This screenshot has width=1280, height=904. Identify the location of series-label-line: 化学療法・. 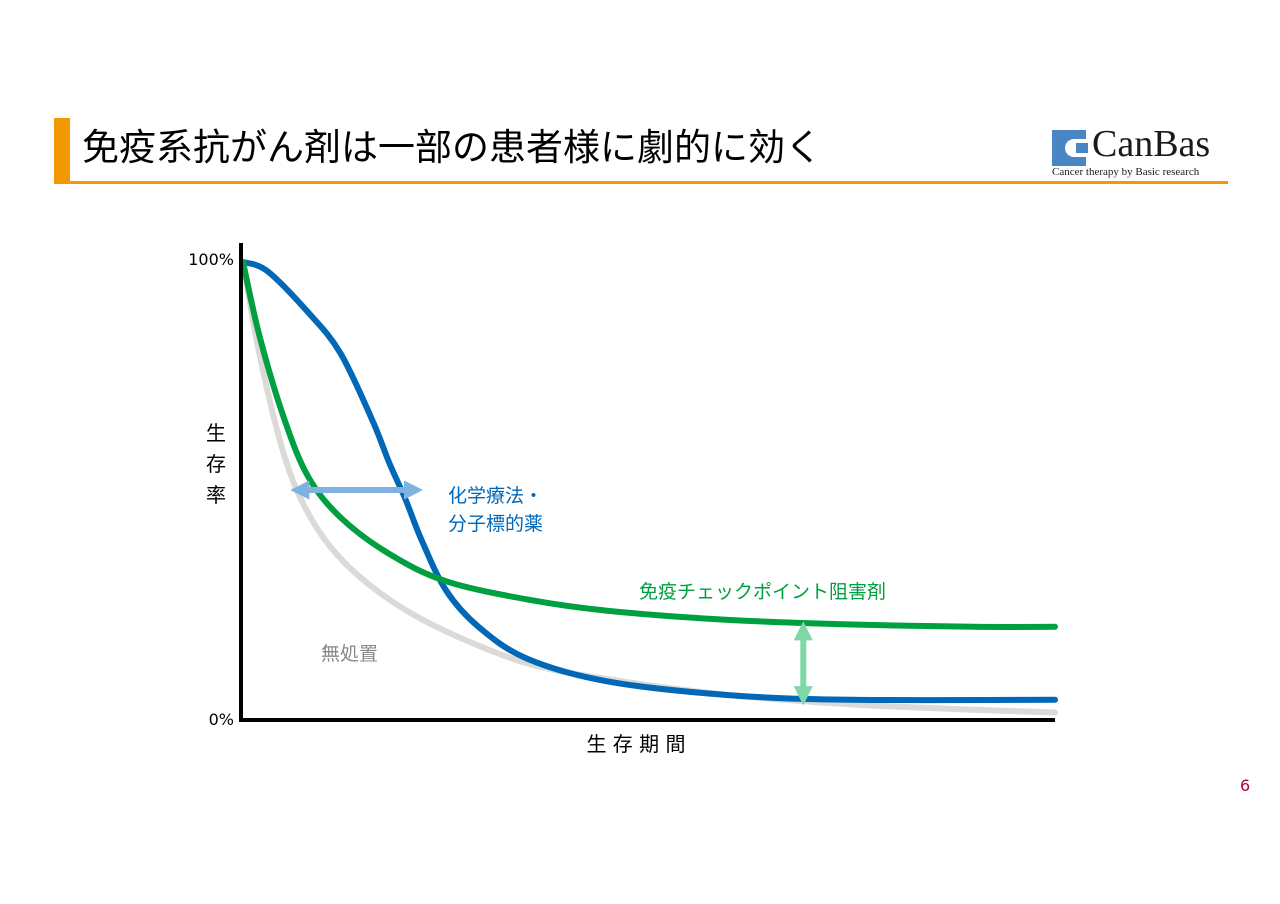
(495, 496).